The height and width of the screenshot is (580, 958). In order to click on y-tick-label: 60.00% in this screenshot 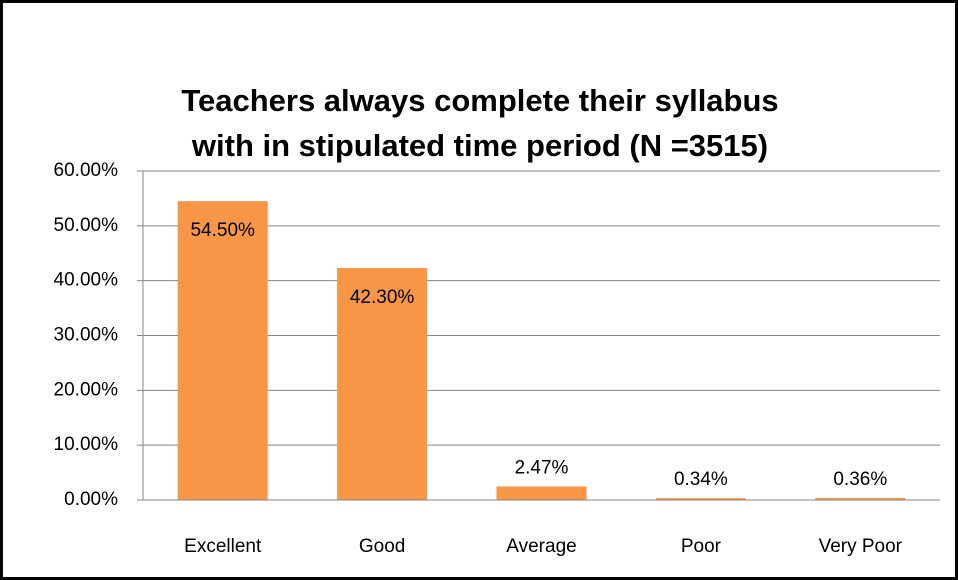, I will do `click(86, 170)`.